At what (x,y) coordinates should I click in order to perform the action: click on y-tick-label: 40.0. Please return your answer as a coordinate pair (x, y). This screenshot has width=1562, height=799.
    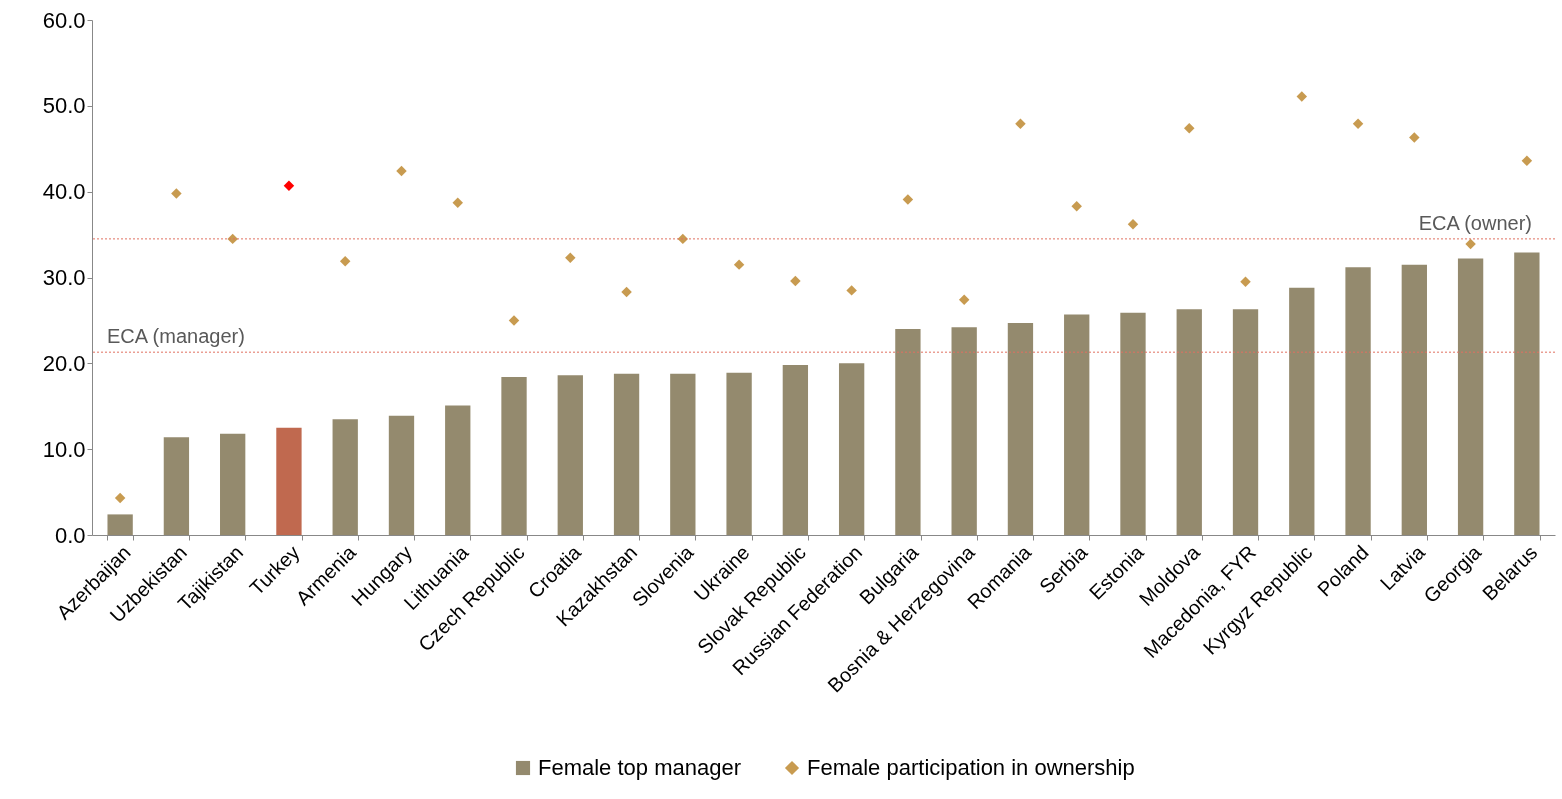
    Looking at the image, I should click on (64, 192).